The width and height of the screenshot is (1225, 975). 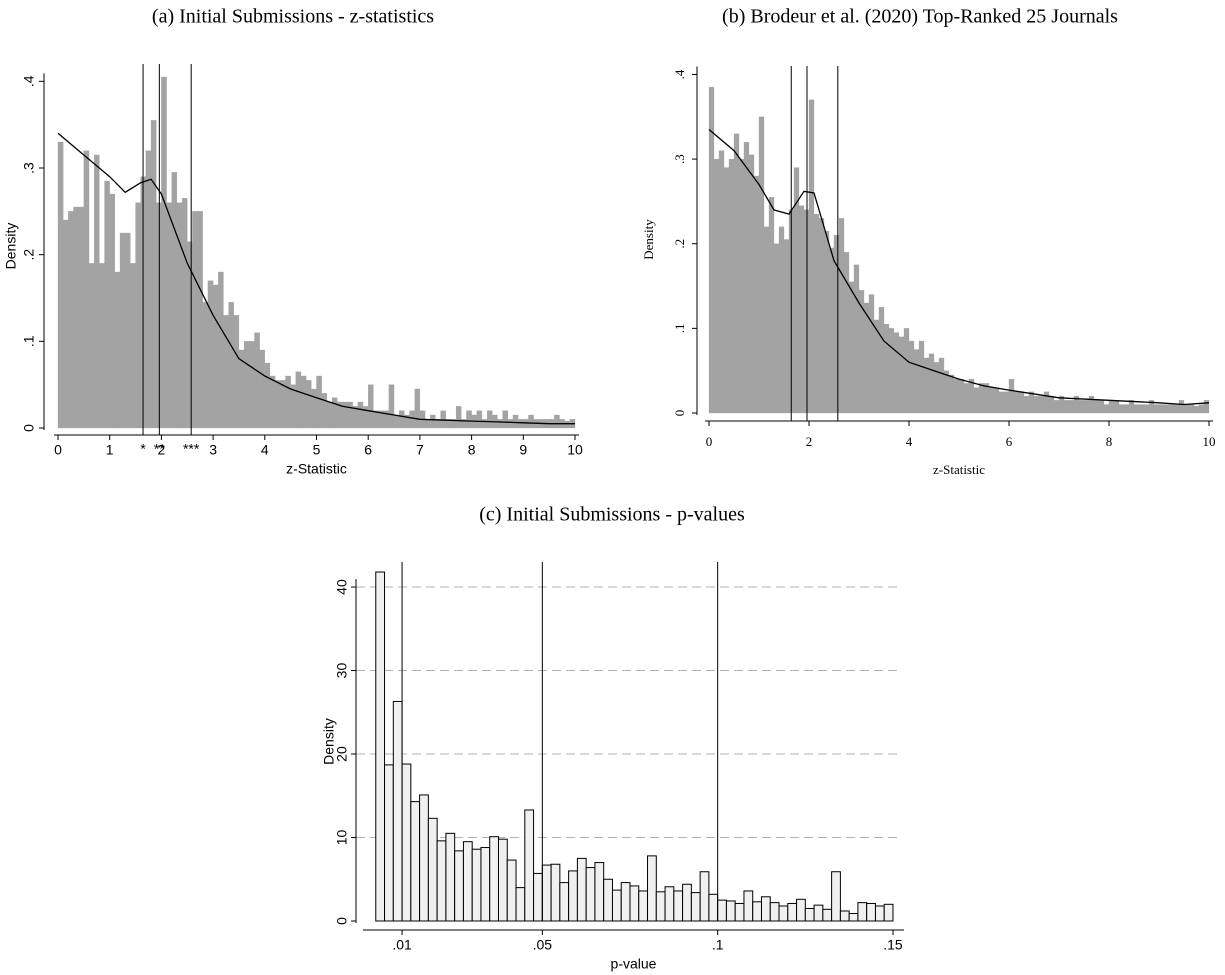 What do you see at coordinates (709, 441) in the screenshot?
I see `x-tick-label: 0` at bounding box center [709, 441].